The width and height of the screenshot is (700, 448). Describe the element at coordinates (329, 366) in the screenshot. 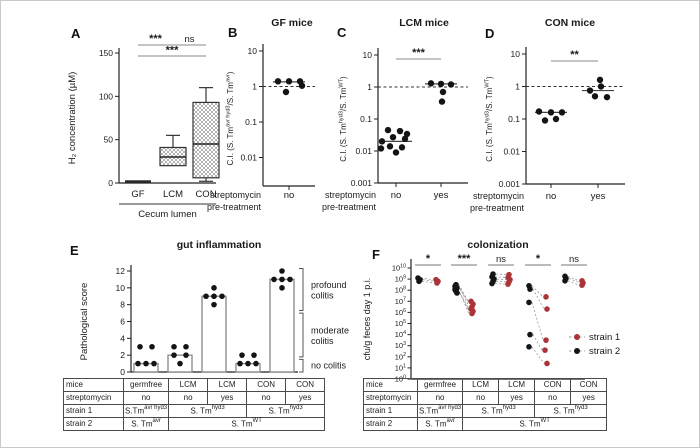

I see `bracket-label: no colitis` at that location.